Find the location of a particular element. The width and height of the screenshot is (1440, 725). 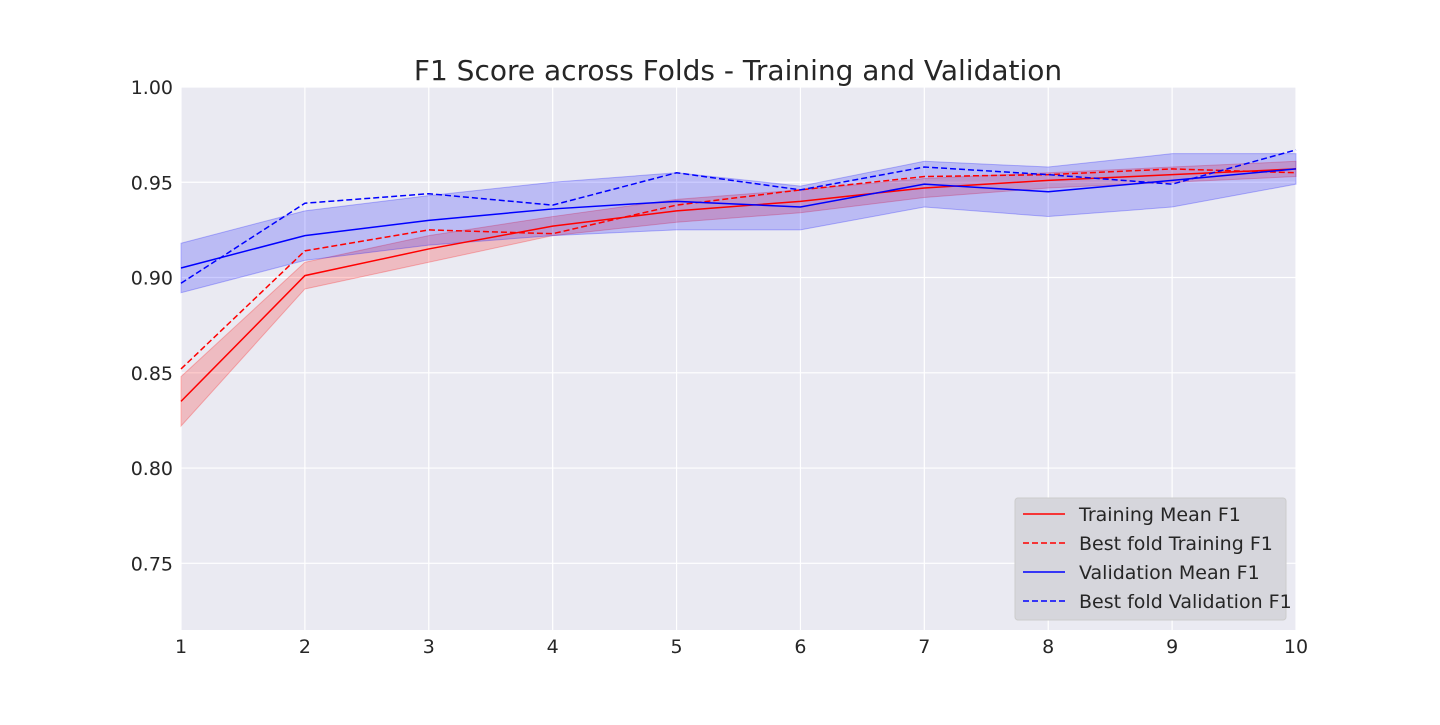

x-tick-label: 1 is located at coordinates (181, 647).